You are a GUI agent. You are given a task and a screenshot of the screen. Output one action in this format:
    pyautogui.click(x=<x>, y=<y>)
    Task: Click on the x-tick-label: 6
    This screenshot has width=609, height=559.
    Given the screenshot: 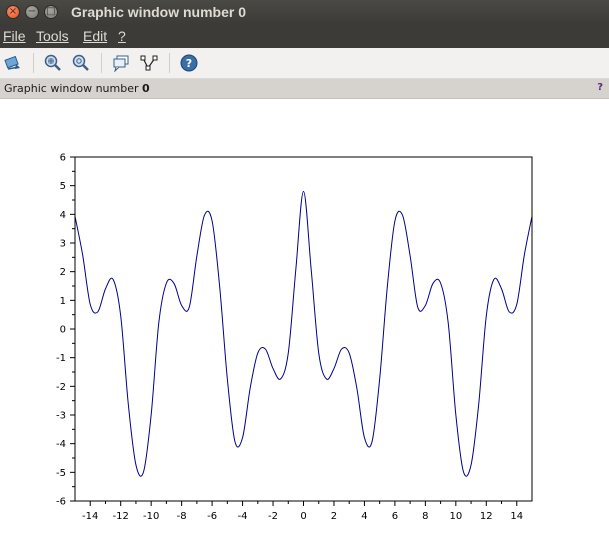 What is the action you would take?
    pyautogui.click(x=395, y=516)
    